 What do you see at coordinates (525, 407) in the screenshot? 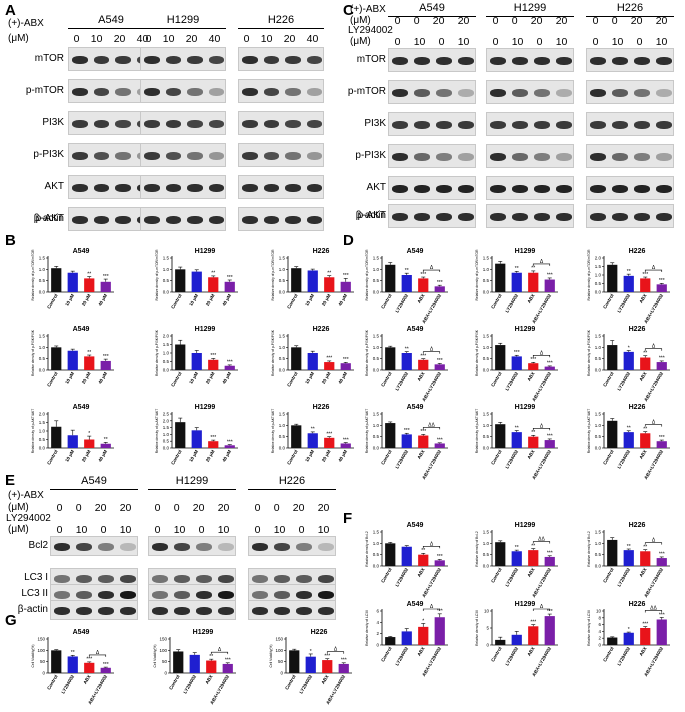
I see `chart-title: H1299` at bounding box center [525, 407].